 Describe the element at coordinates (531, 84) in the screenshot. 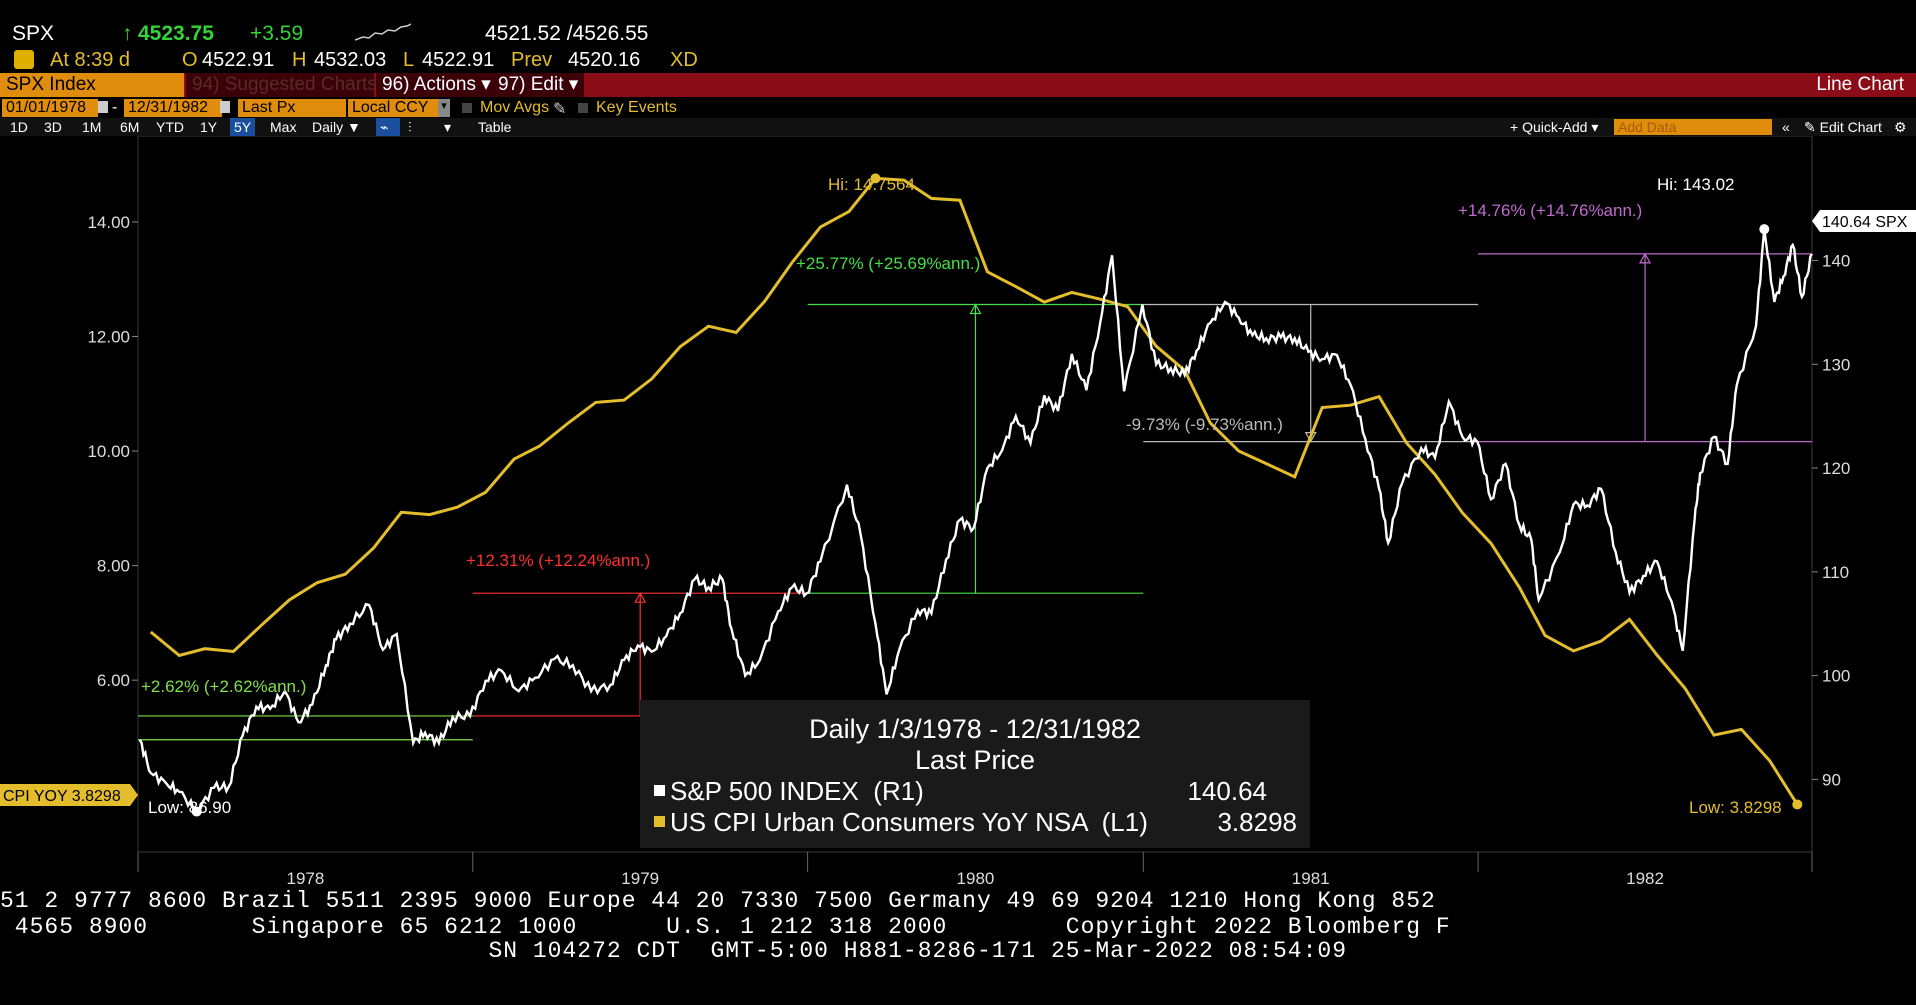

I see `edit-label: 97) Edit` at that location.